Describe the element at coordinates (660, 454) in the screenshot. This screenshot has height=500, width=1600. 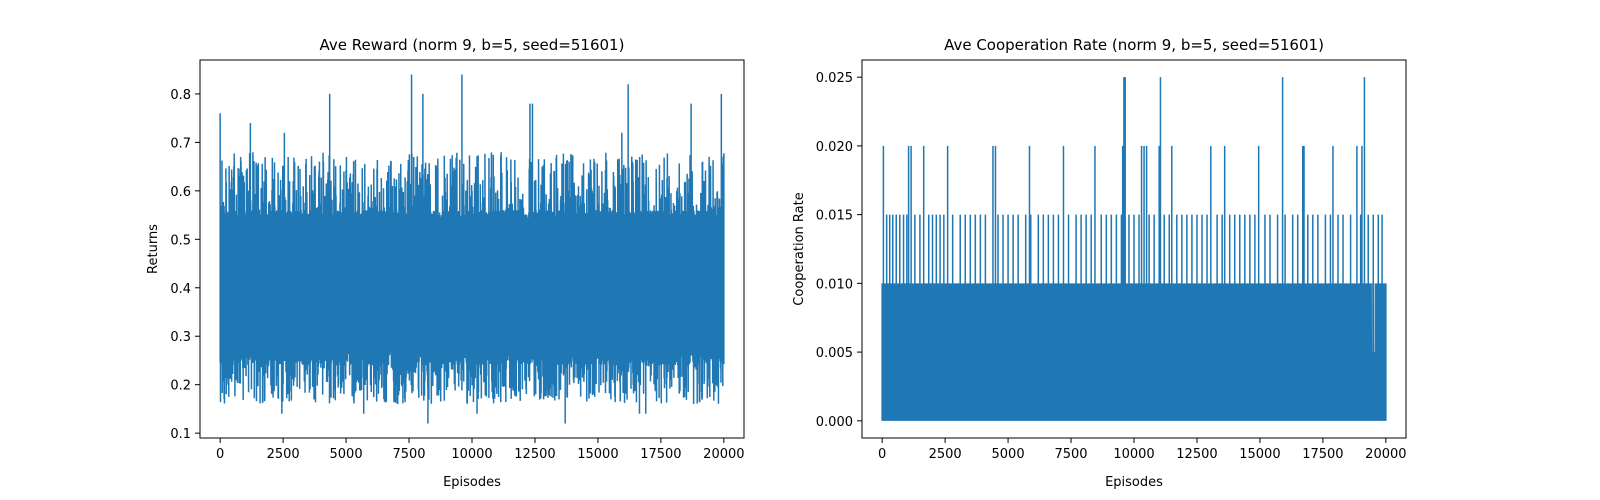
I see `reward-x-tick-label: 17500` at that location.